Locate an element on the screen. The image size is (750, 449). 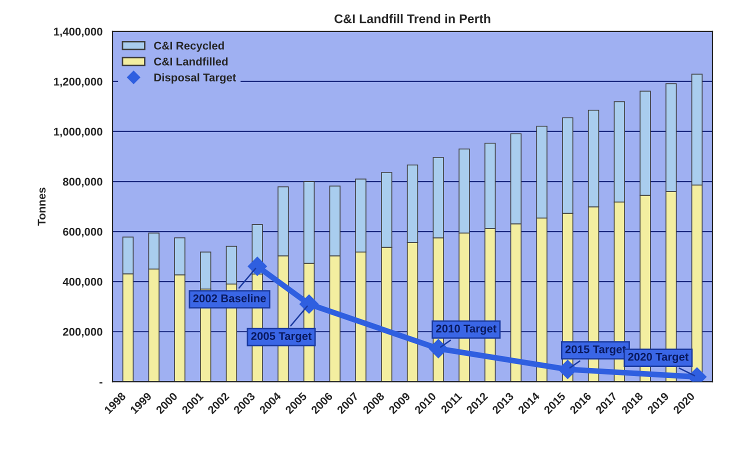
y-tick-label: 1,400,000 is located at coordinates (78, 33).